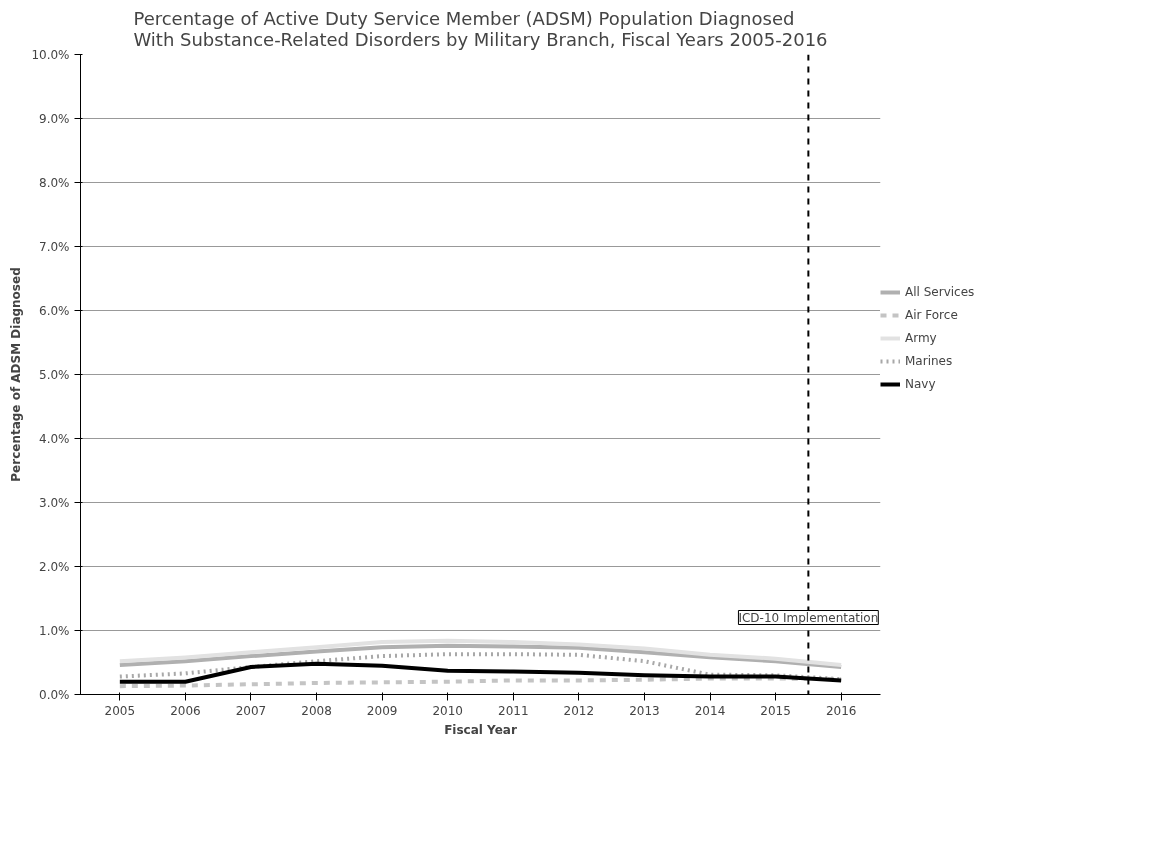 The height and width of the screenshot is (865, 1173). What do you see at coordinates (54, 118) in the screenshot?
I see `y-tick-label: 9.0%` at bounding box center [54, 118].